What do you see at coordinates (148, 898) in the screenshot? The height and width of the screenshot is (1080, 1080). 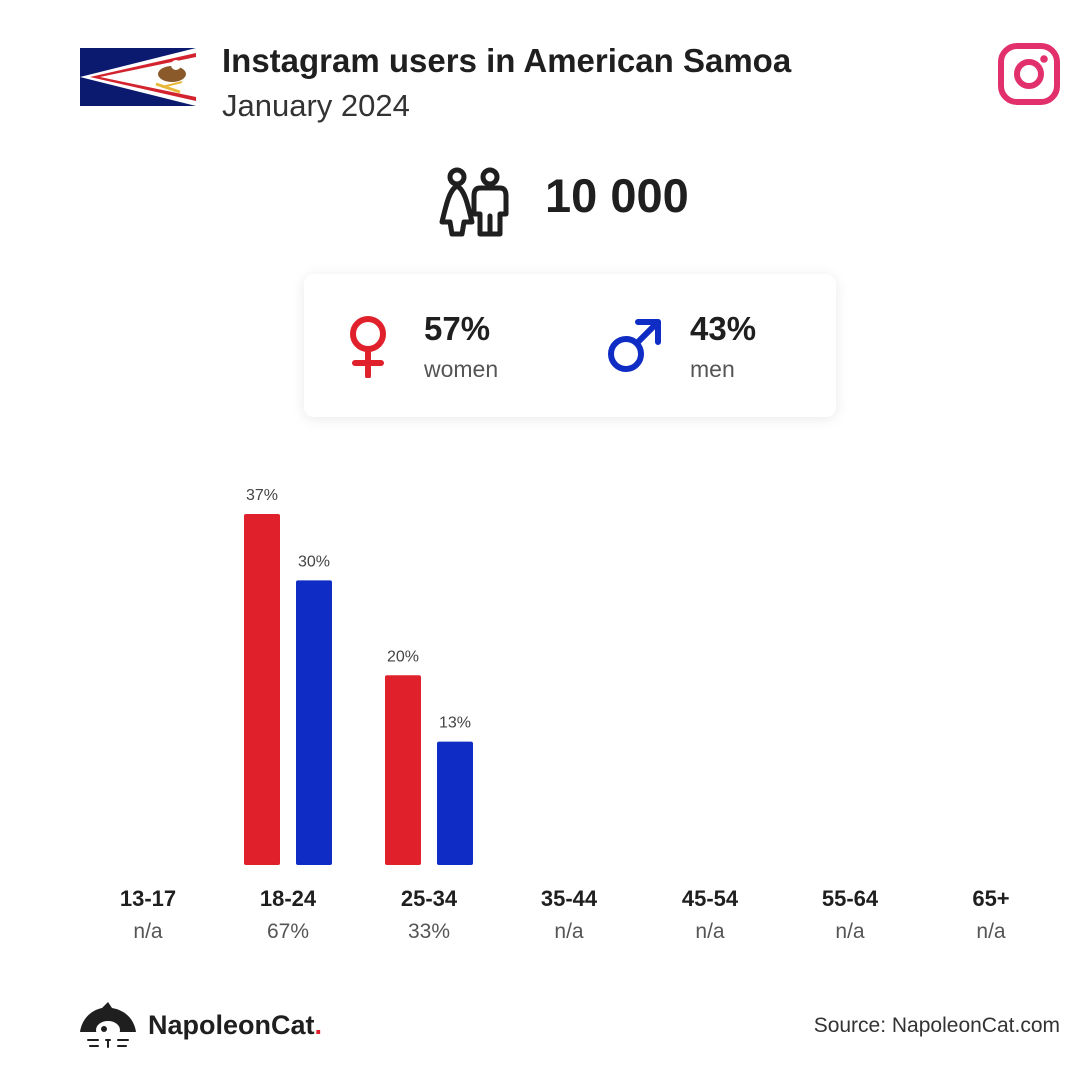 I see `category-label: 13-17` at bounding box center [148, 898].